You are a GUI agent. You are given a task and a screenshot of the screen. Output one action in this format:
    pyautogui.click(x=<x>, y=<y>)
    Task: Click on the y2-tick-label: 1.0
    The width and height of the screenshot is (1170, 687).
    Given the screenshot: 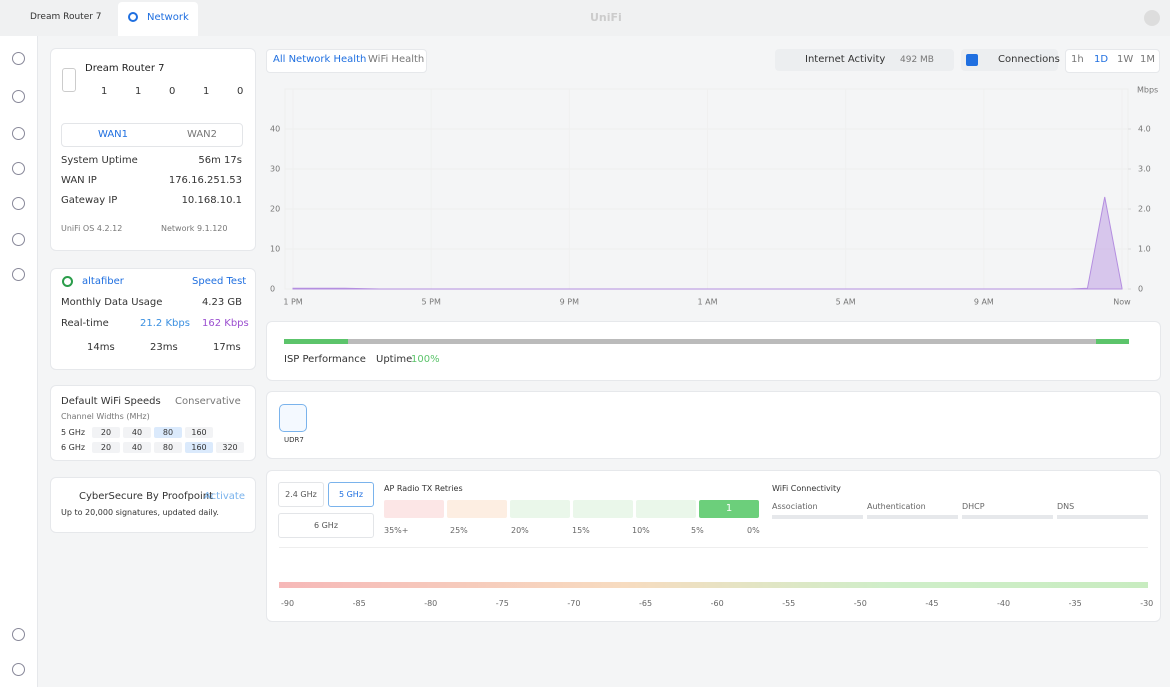 What is the action you would take?
    pyautogui.click(x=1144, y=249)
    